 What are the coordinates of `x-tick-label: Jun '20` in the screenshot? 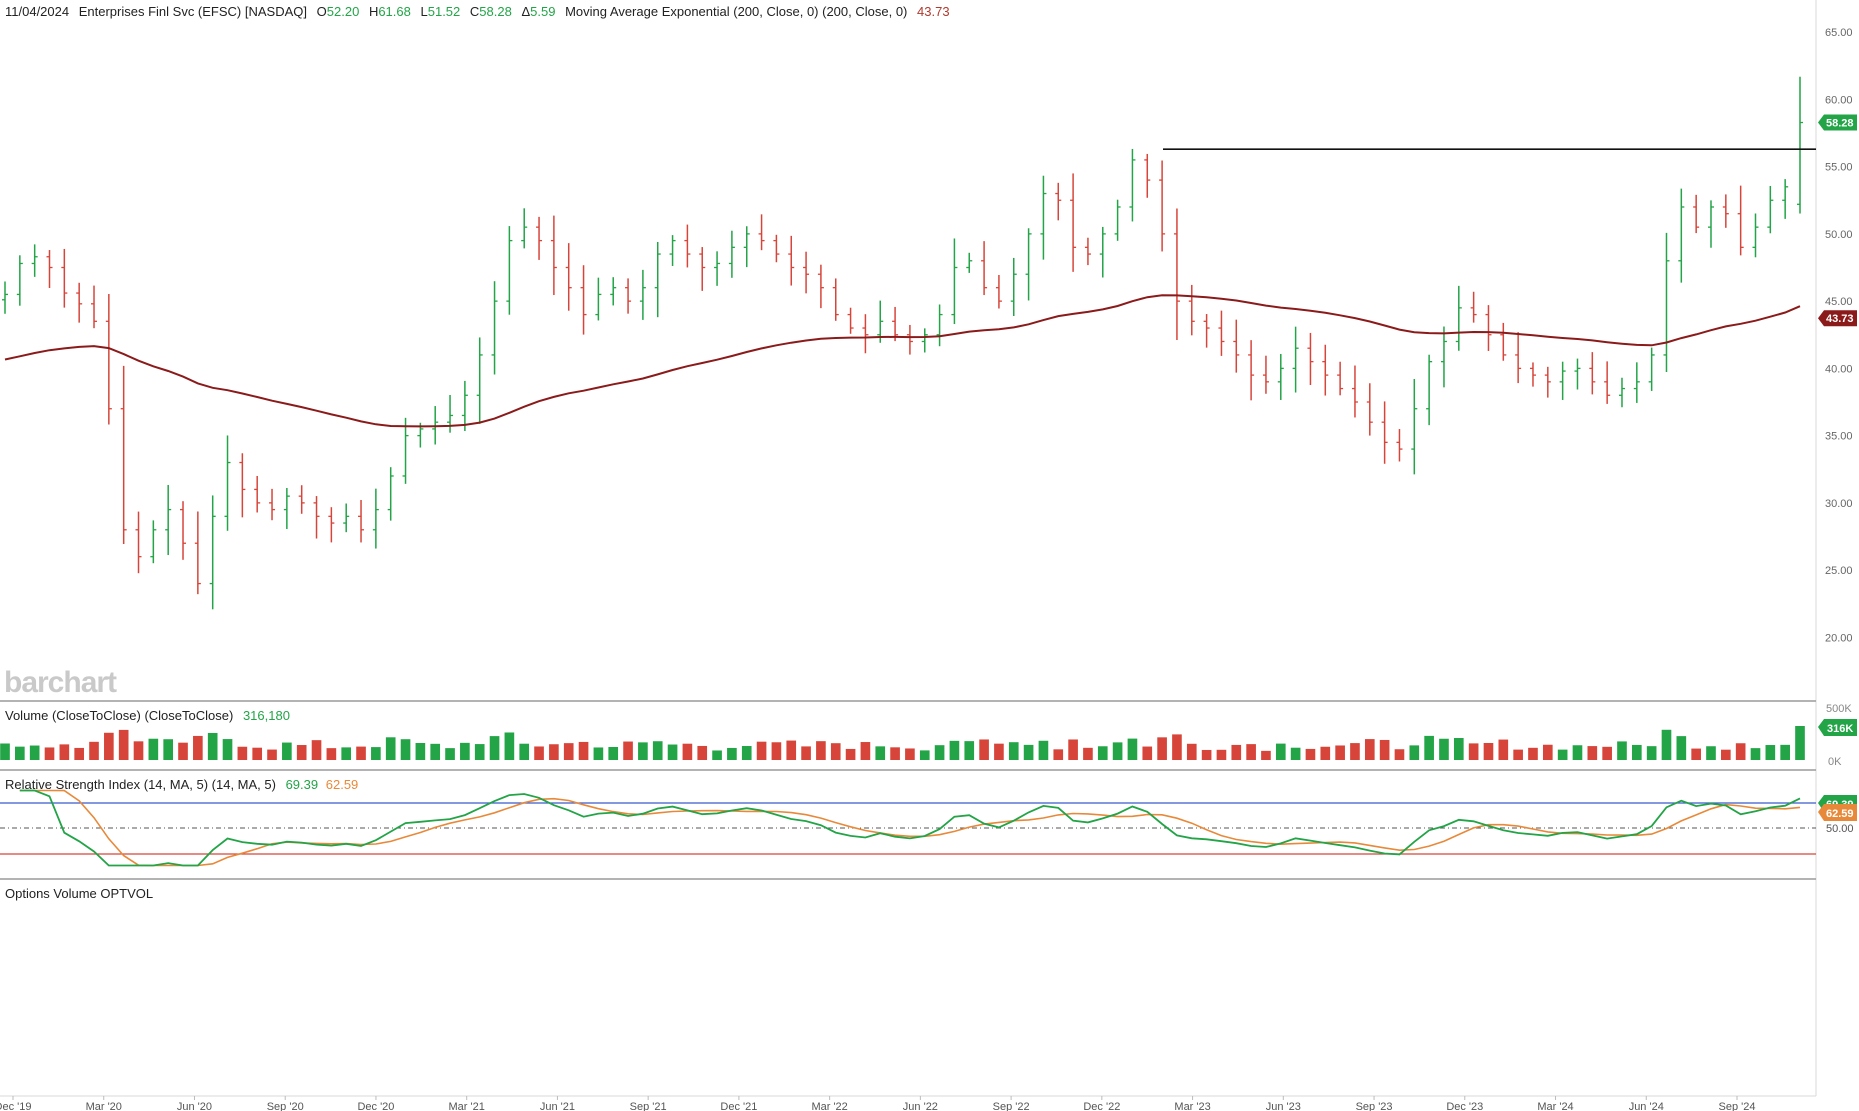 It's located at (194, 1106).